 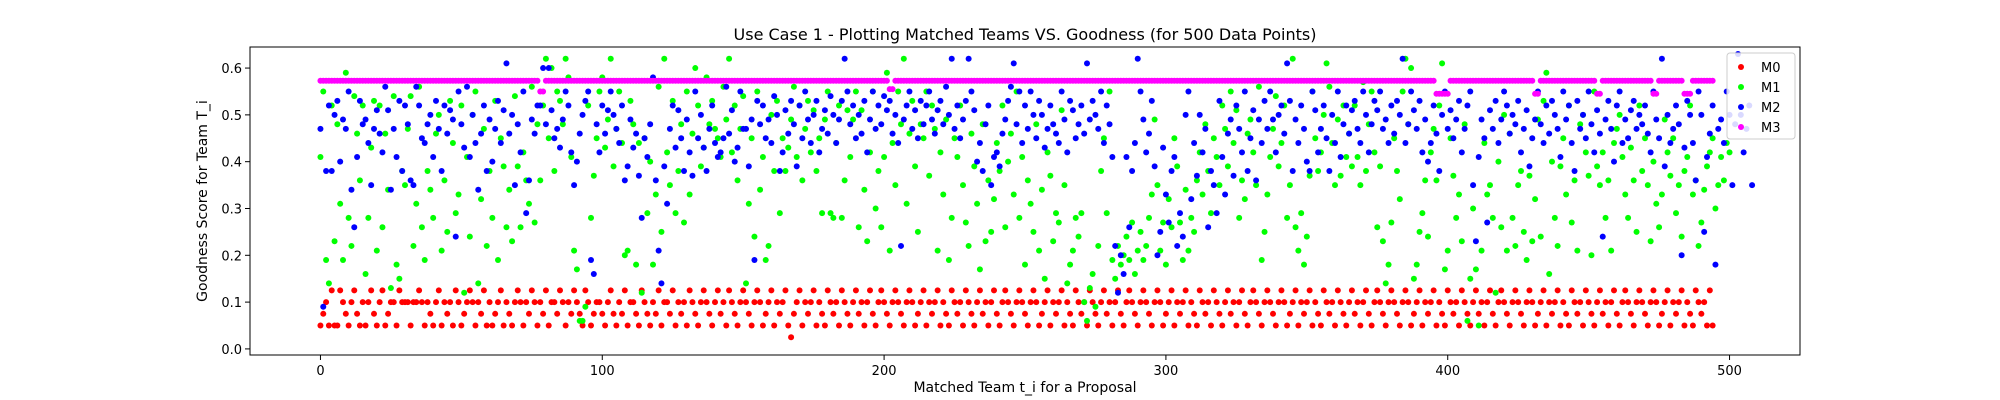 I want to click on data-point-m3, so click(x=1447, y=93).